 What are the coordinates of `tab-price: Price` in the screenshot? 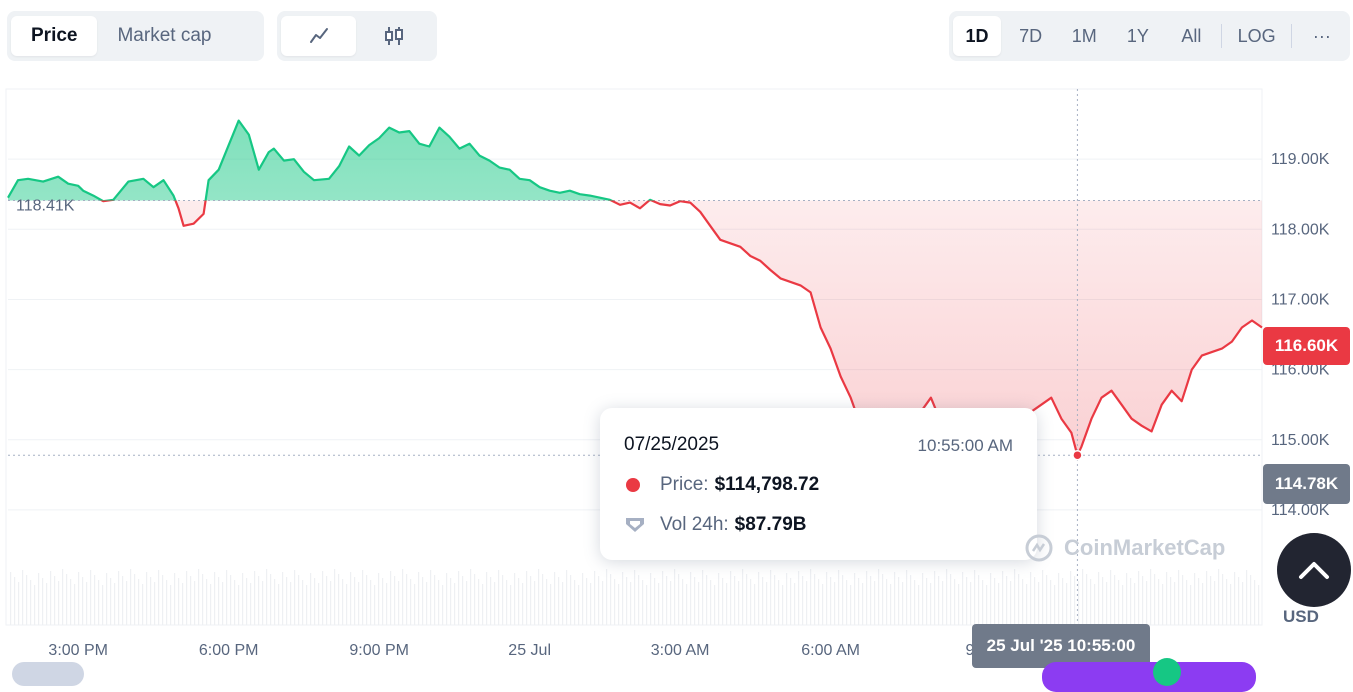 It's located at (54, 36).